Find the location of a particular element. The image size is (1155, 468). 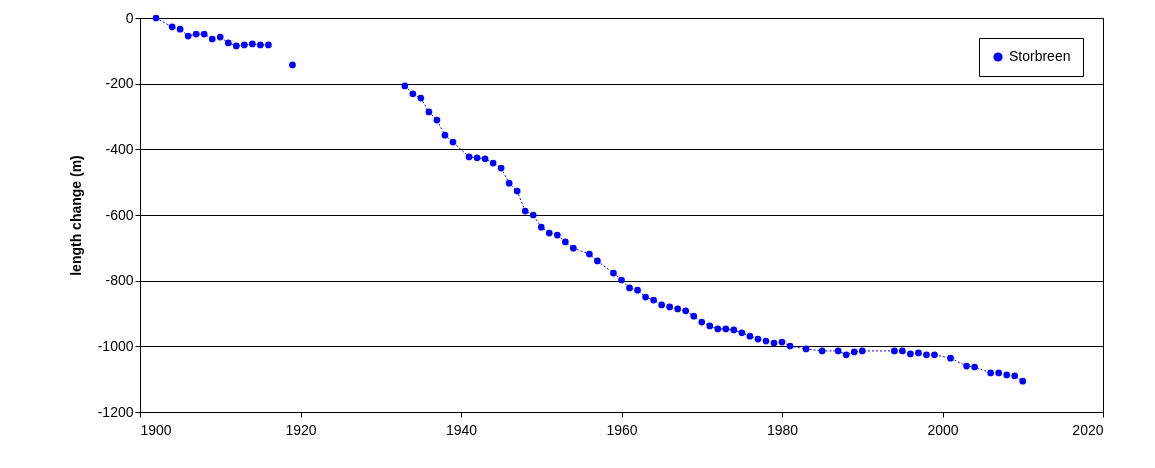

y-tick-label: -800 is located at coordinates (119, 280).